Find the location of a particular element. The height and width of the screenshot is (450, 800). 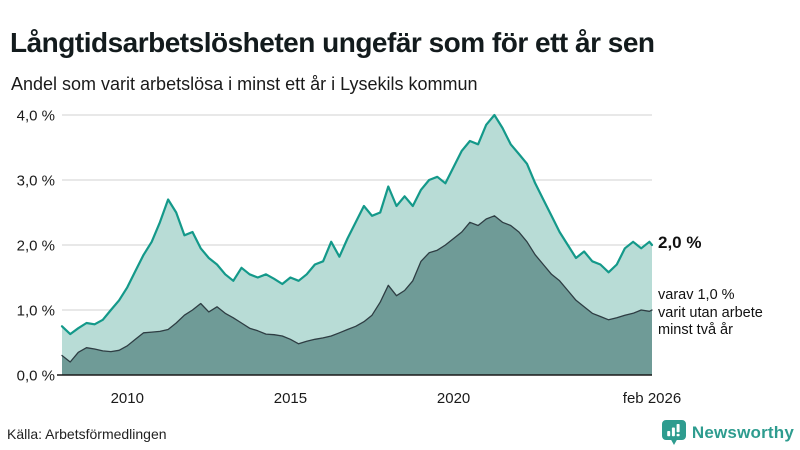

y-tick-label: 1,0 % is located at coordinates (36, 311).